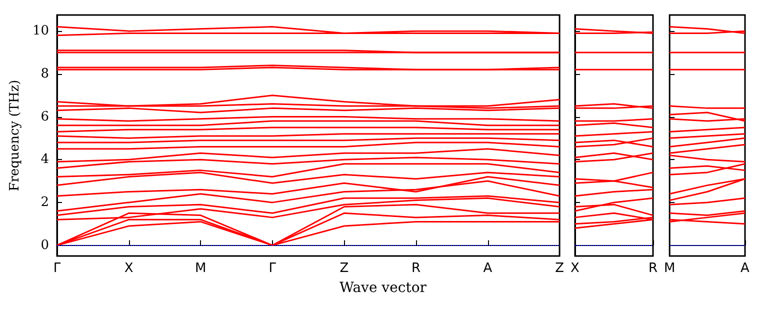 The height and width of the screenshot is (310, 766). I want to click on x-axis-title: Wave vector, so click(383, 288).